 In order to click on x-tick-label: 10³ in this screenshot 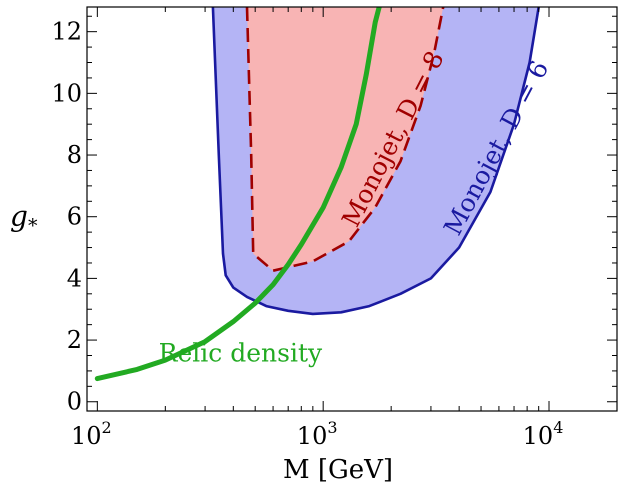, I will do `click(317, 434)`.